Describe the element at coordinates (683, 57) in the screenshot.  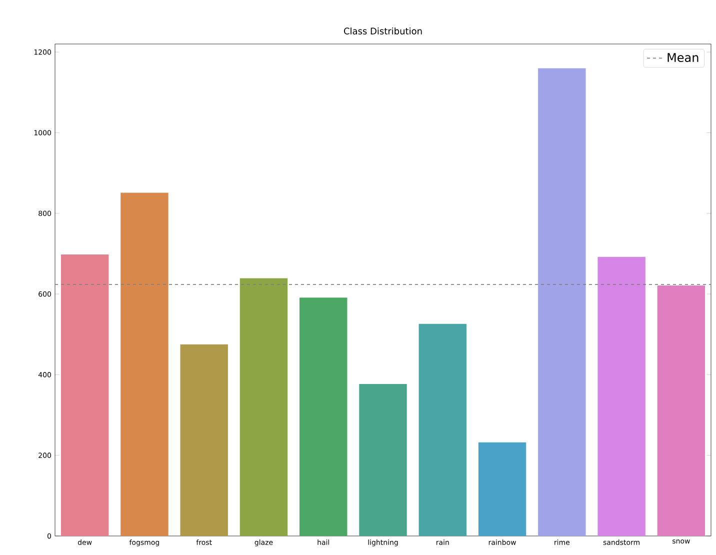
I see `legend-label: Mean` at that location.